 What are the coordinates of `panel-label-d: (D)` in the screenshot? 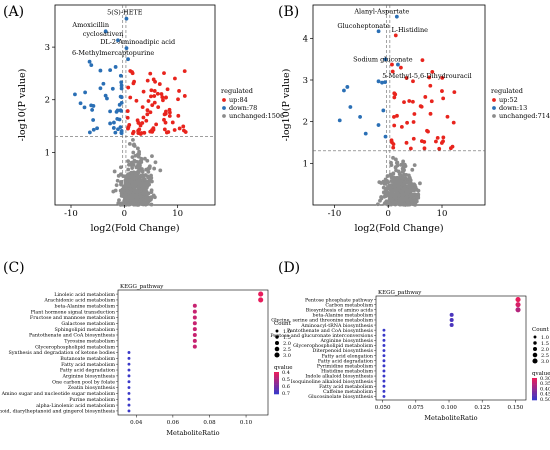 It's located at (289, 268).